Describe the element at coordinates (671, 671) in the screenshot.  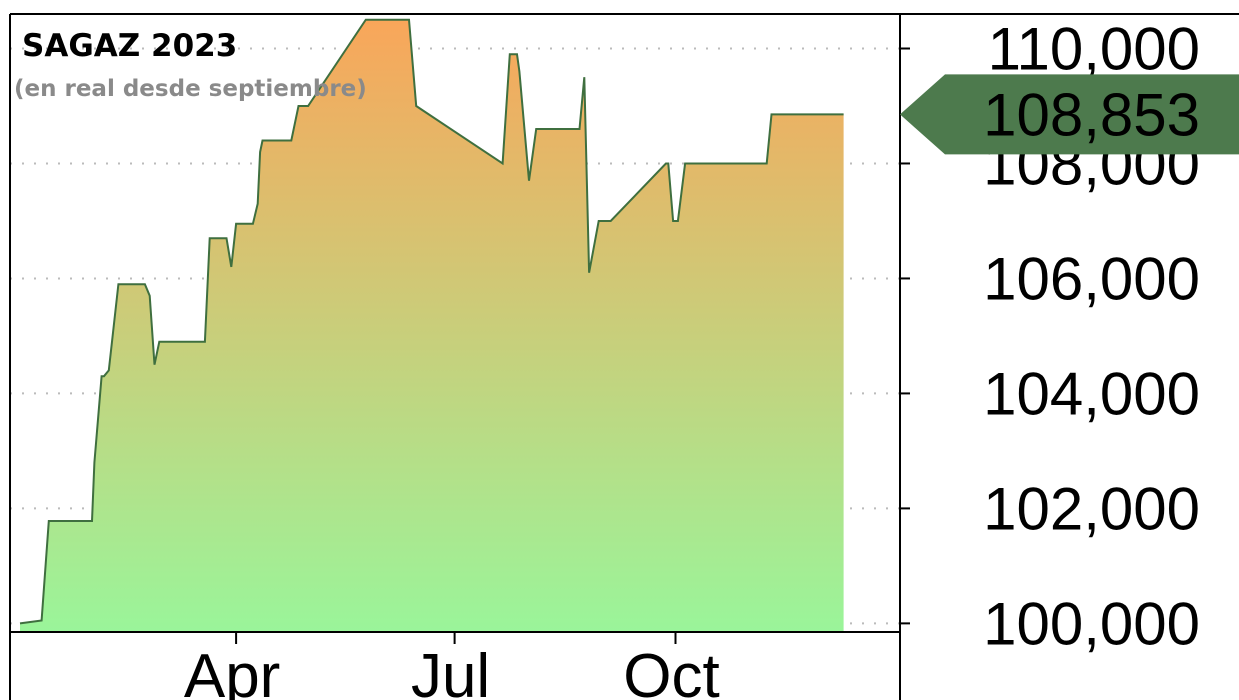
I see `x-tick-label: Oct` at that location.